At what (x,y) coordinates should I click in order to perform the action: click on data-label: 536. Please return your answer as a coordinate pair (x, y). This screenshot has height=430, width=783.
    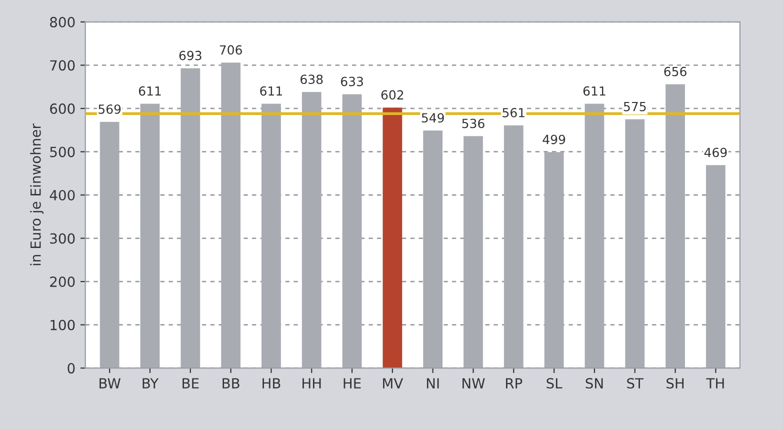
    Looking at the image, I should click on (473, 123).